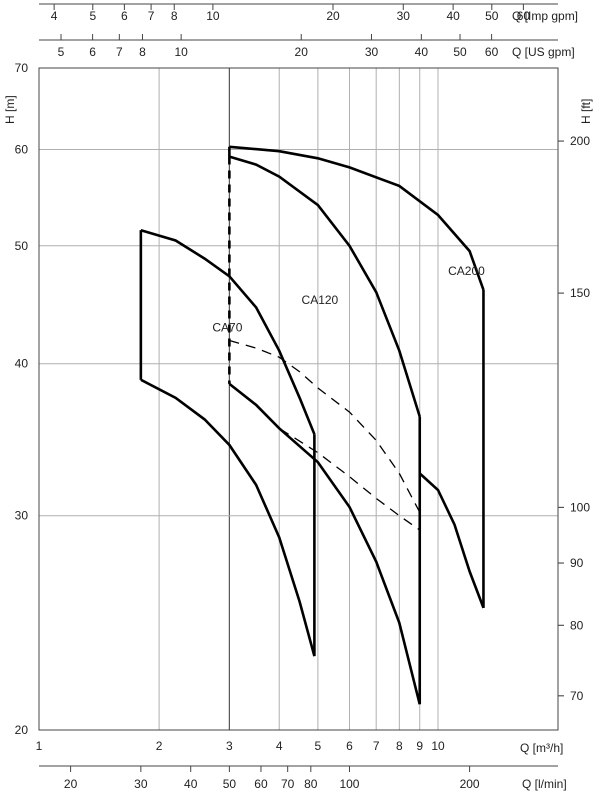 The height and width of the screenshot is (799, 600). I want to click on ca120-upper-curve, so click(325, 286).